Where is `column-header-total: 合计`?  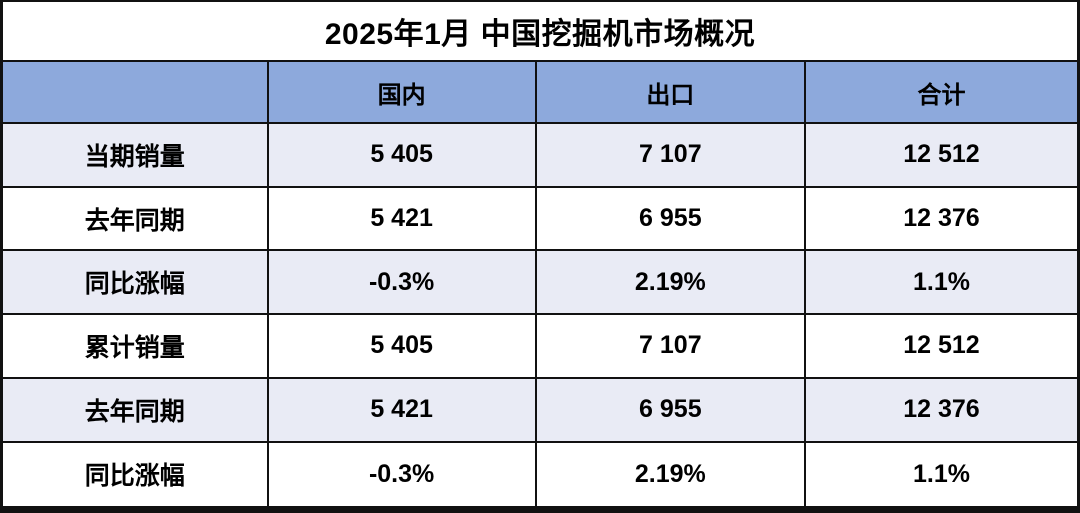 column-header-total: 合计 is located at coordinates (941, 92).